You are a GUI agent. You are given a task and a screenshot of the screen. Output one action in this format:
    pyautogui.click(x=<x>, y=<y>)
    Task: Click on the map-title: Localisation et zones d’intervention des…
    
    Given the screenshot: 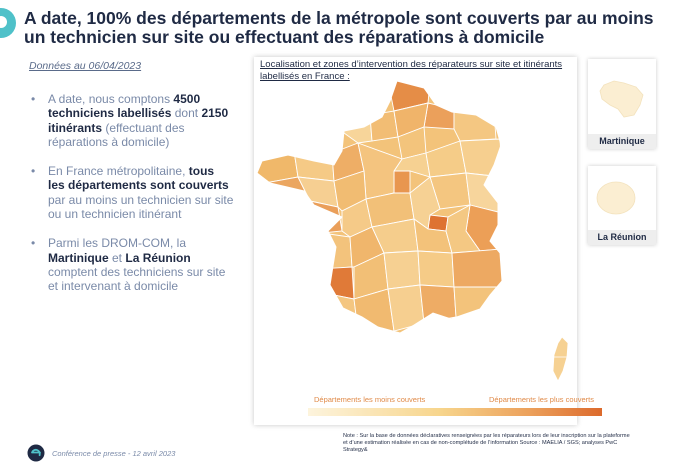 What is the action you would take?
    pyautogui.click(x=411, y=70)
    